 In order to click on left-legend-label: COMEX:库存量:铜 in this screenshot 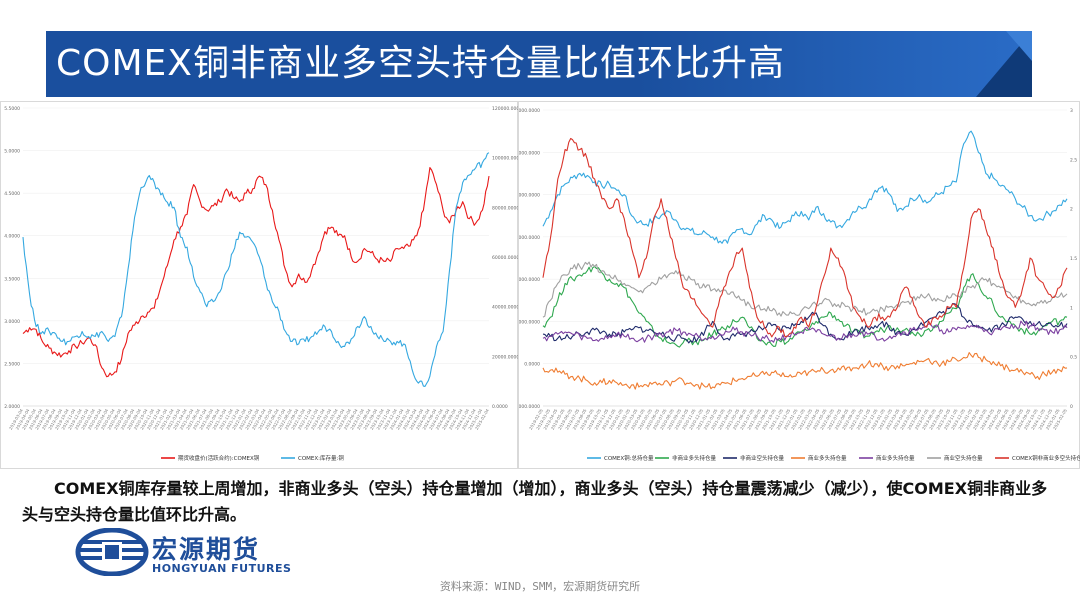, I will do `click(321, 458)`.